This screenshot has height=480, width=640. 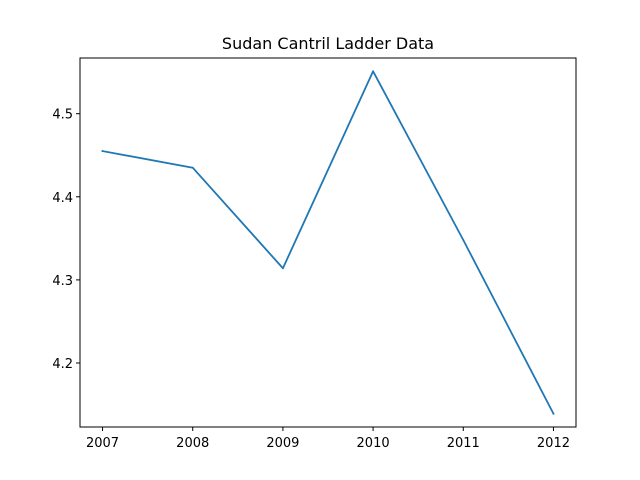 I want to click on x-tick-label: 2007, so click(x=102, y=443).